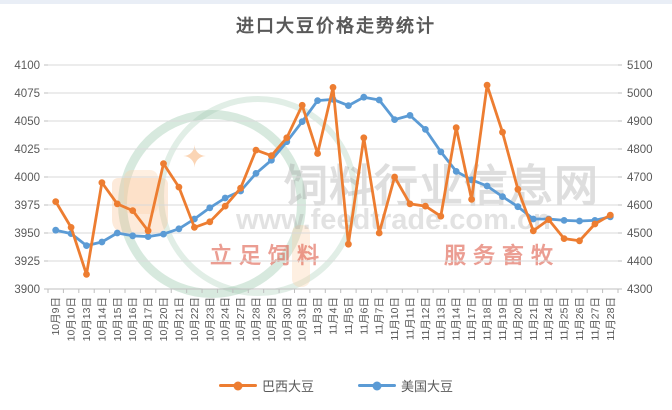 The image size is (672, 410). Describe the element at coordinates (133, 319) in the screenshot. I see `x-axis-category-label: 10月16日` at that location.